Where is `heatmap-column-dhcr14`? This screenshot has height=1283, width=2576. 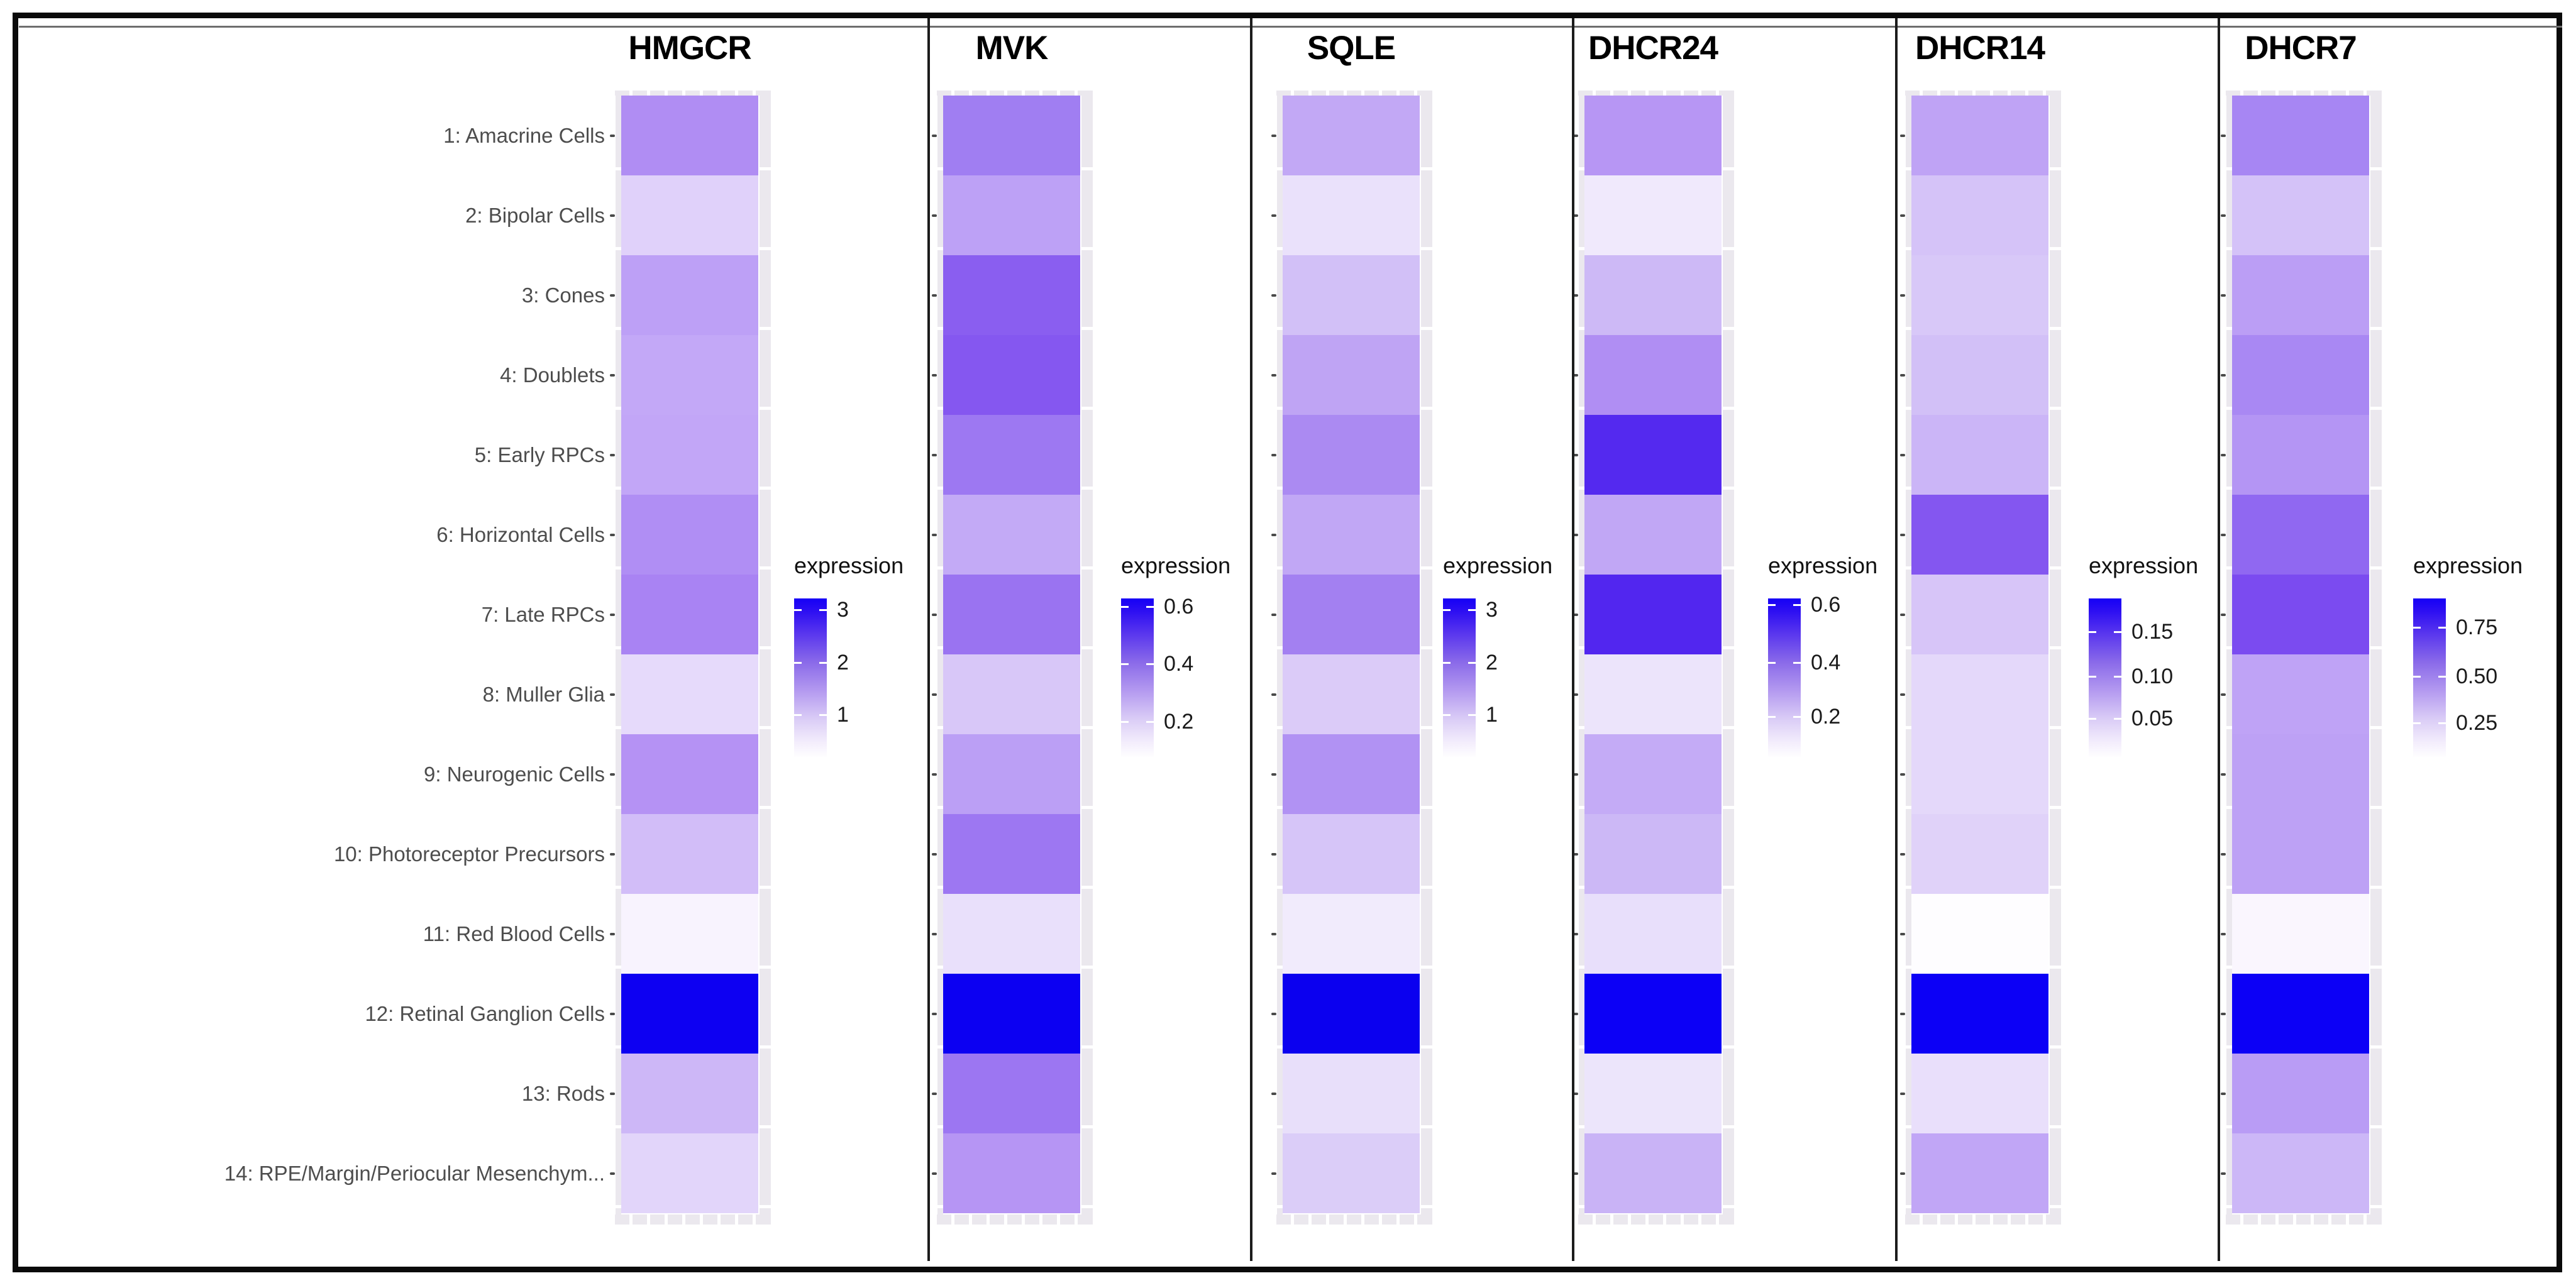 heatmap-column-dhcr14 is located at coordinates (1979, 654).